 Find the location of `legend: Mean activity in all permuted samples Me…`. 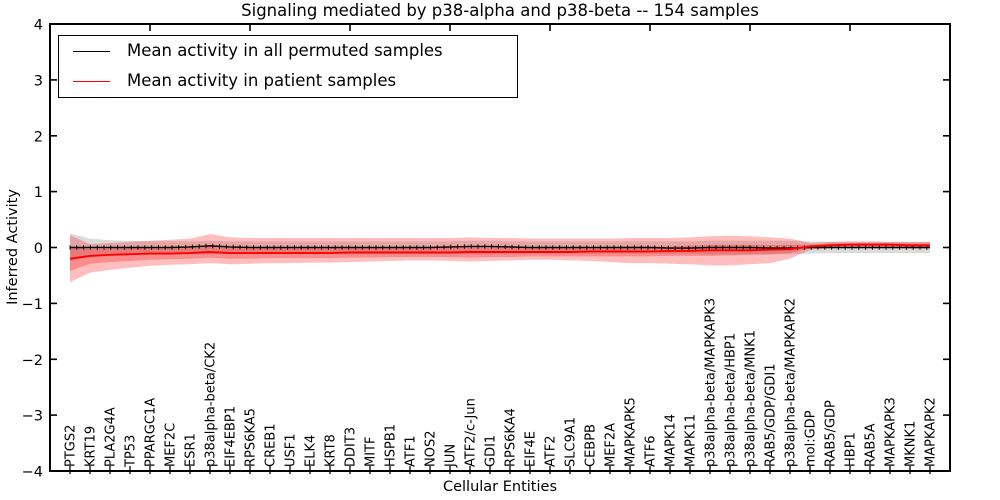

legend: Mean activity in all permuted samples Me… is located at coordinates (288, 66).